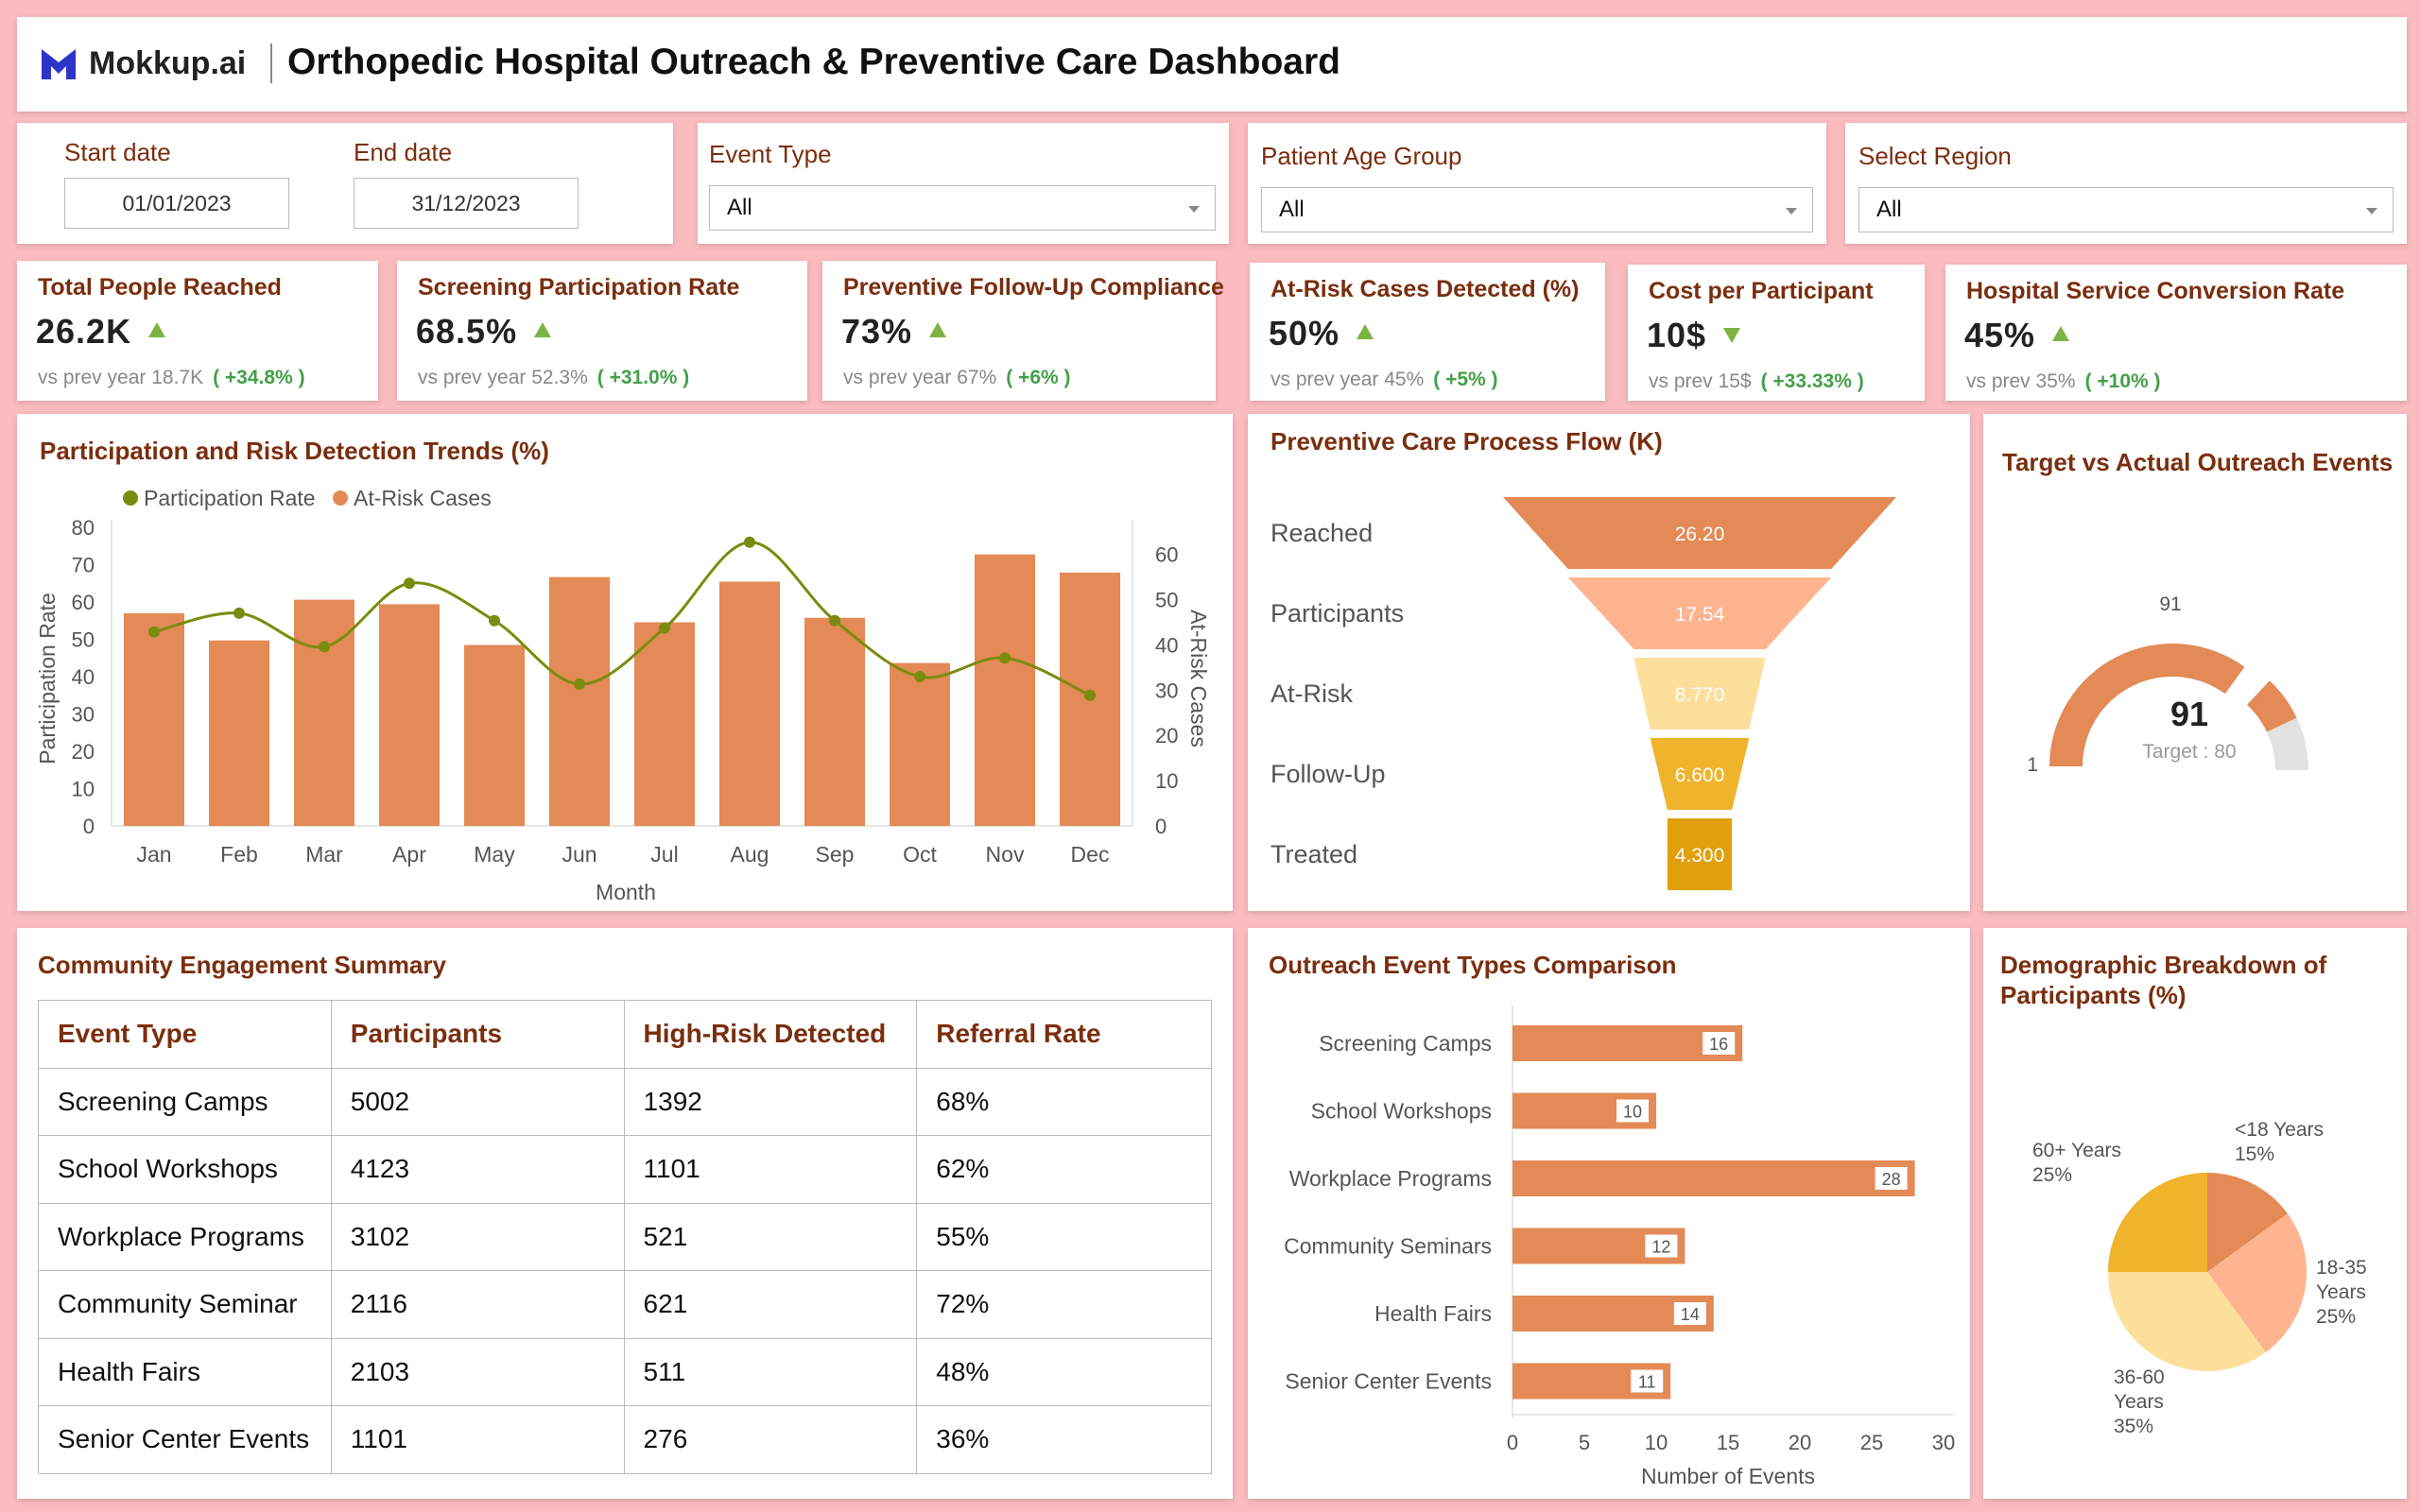  Describe the element at coordinates (2147, 705) in the screenshot. I see `gauge-value-arc` at that location.